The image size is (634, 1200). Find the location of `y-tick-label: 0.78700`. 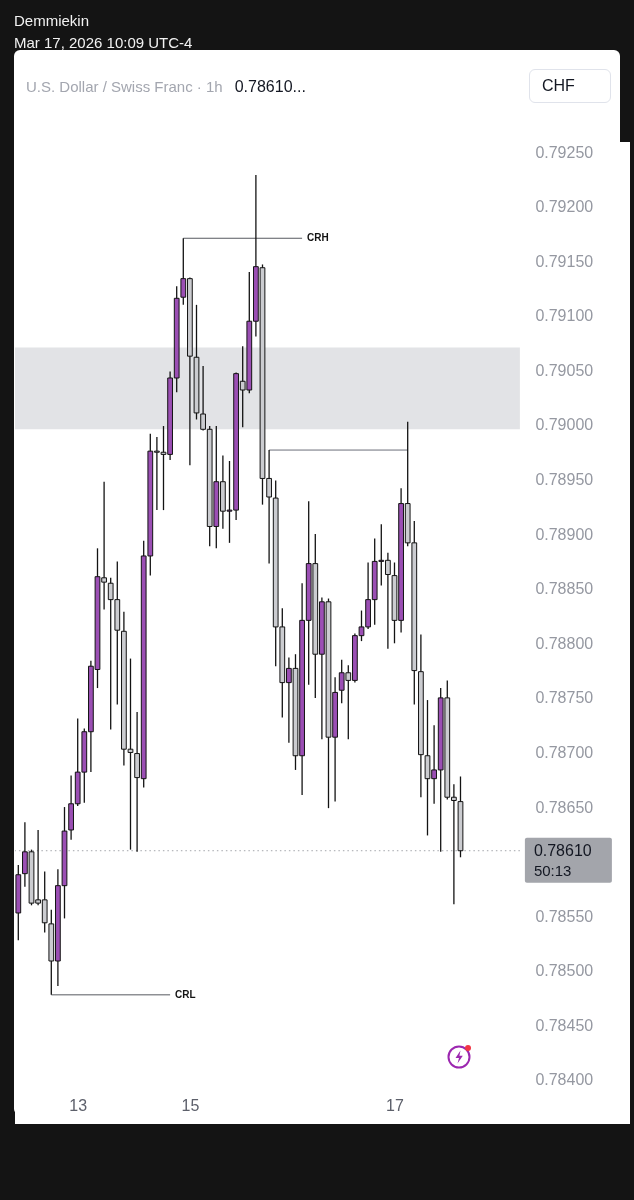

y-tick-label: 0.78700 is located at coordinates (564, 752).